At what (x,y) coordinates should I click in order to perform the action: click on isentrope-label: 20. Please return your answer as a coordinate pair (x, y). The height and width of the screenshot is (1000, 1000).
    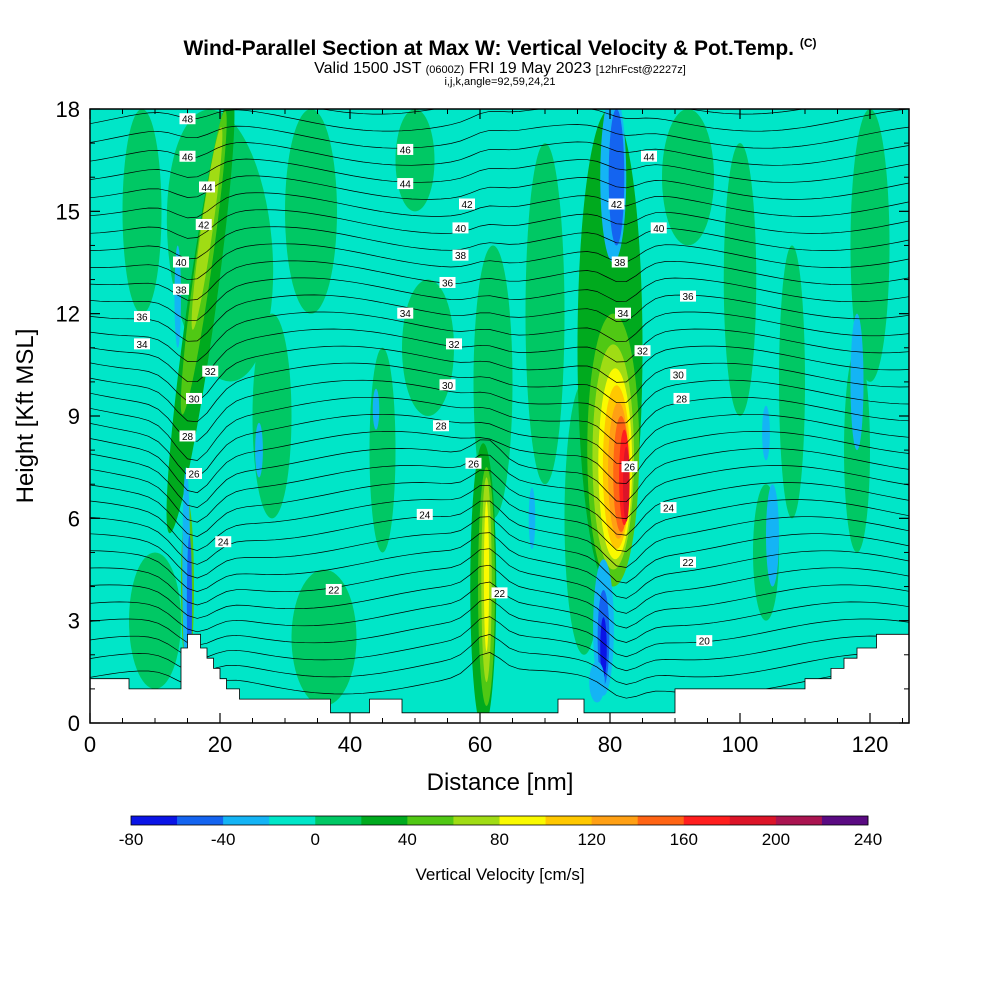
    Looking at the image, I should click on (705, 642).